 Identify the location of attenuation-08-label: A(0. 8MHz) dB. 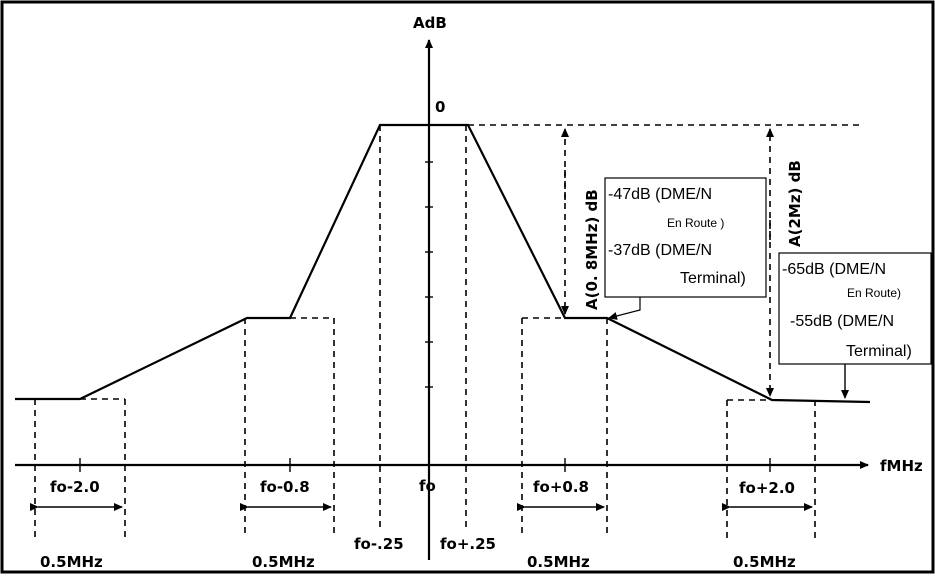
(592, 249).